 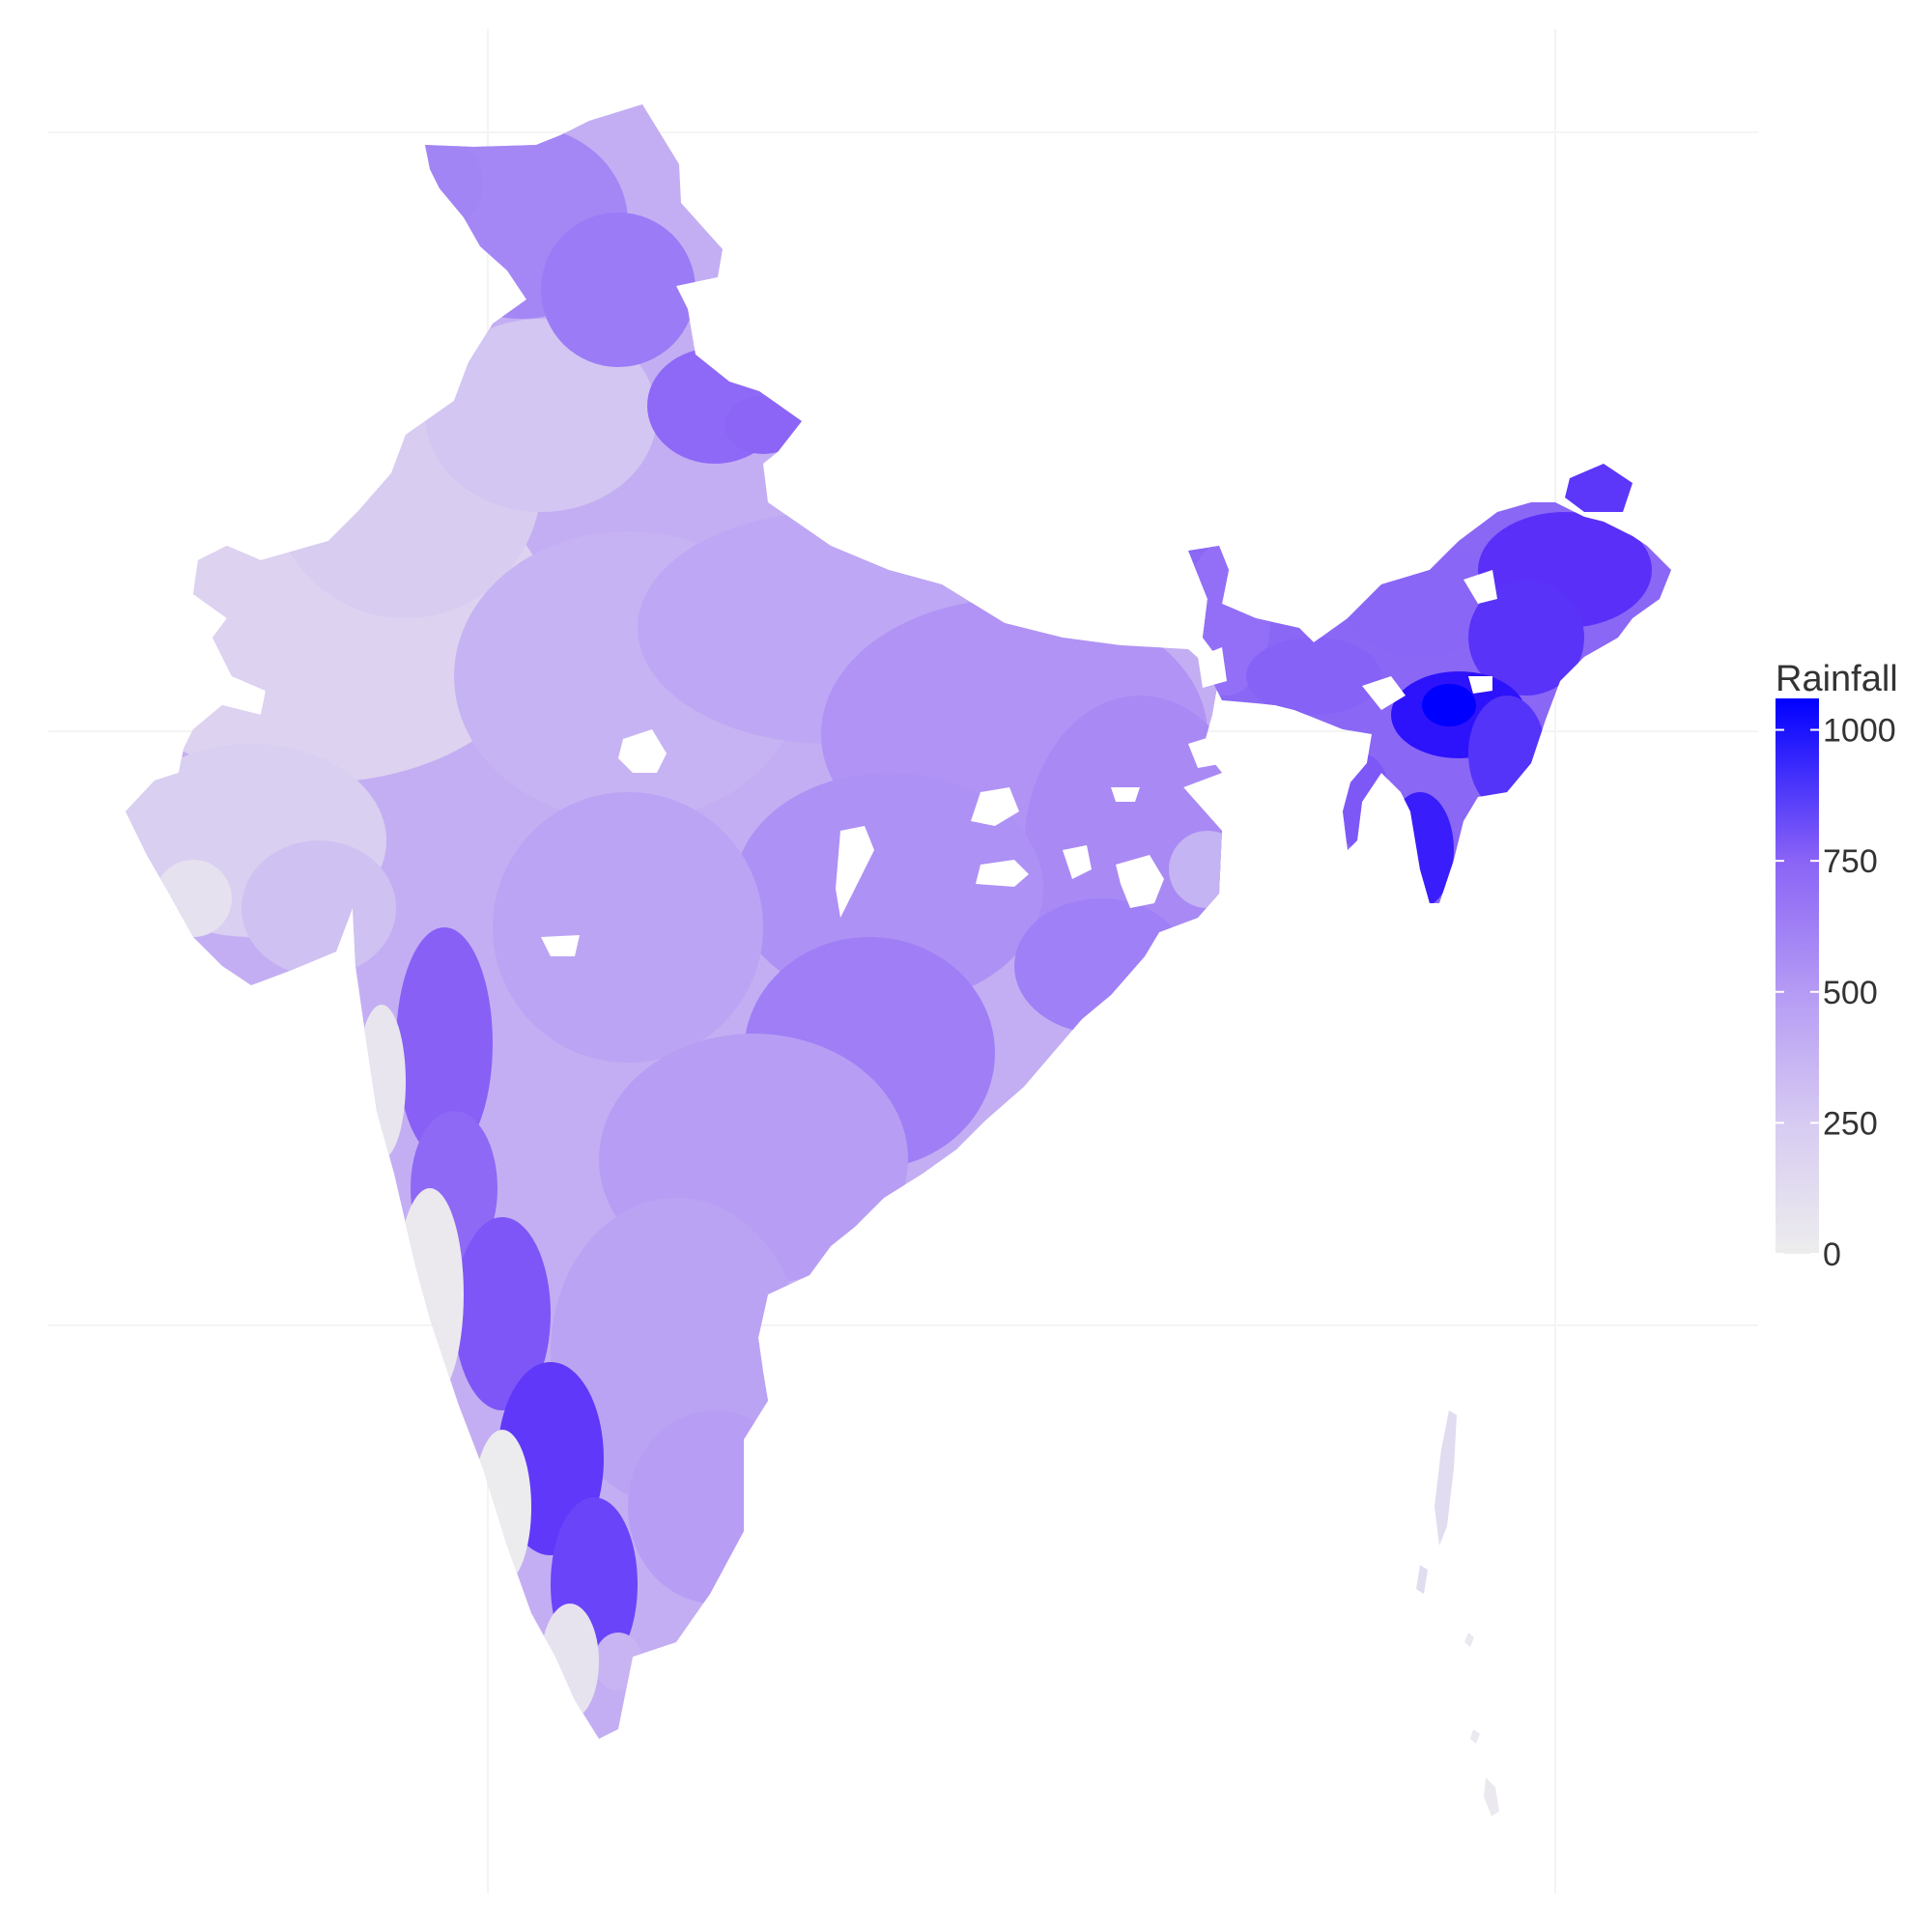 I want to click on legend-tick-label: 0, so click(x=1832, y=1254).